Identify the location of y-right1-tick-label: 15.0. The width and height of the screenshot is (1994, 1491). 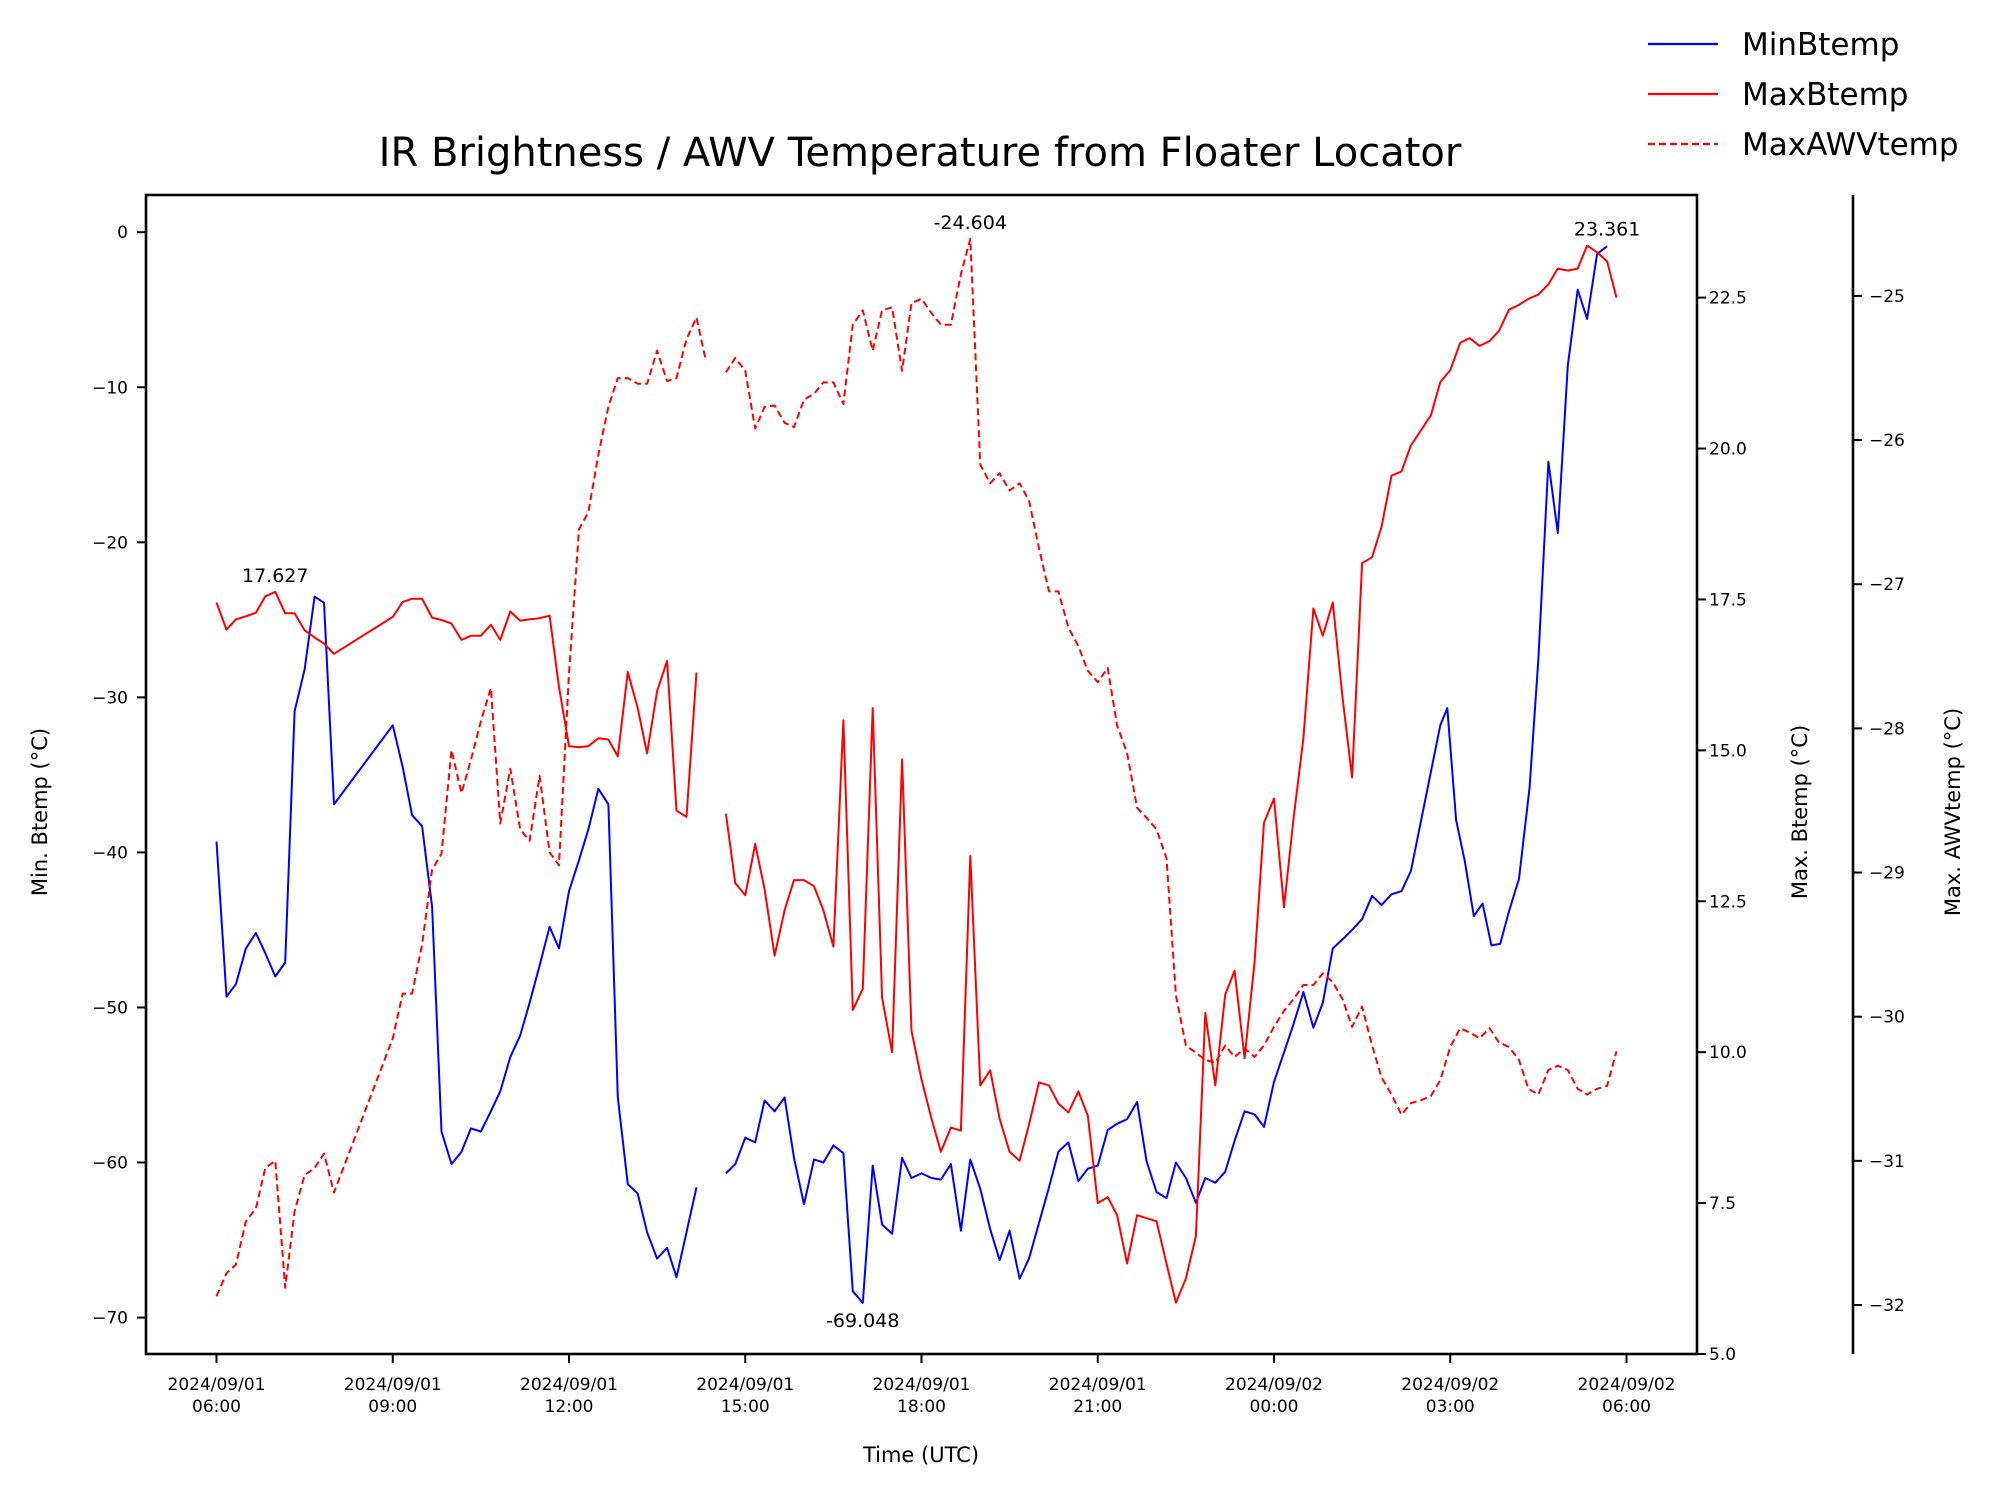
(1728, 751).